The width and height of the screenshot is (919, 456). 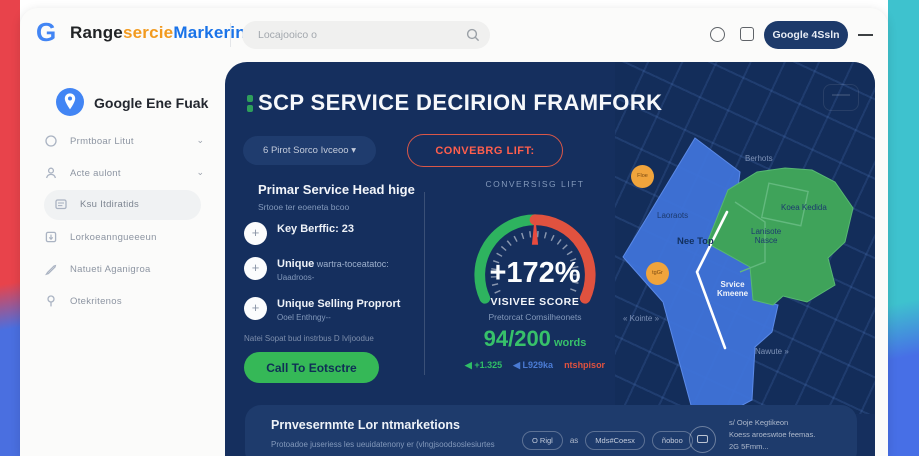 I want to click on brand-part2: sercie, so click(x=148, y=32).